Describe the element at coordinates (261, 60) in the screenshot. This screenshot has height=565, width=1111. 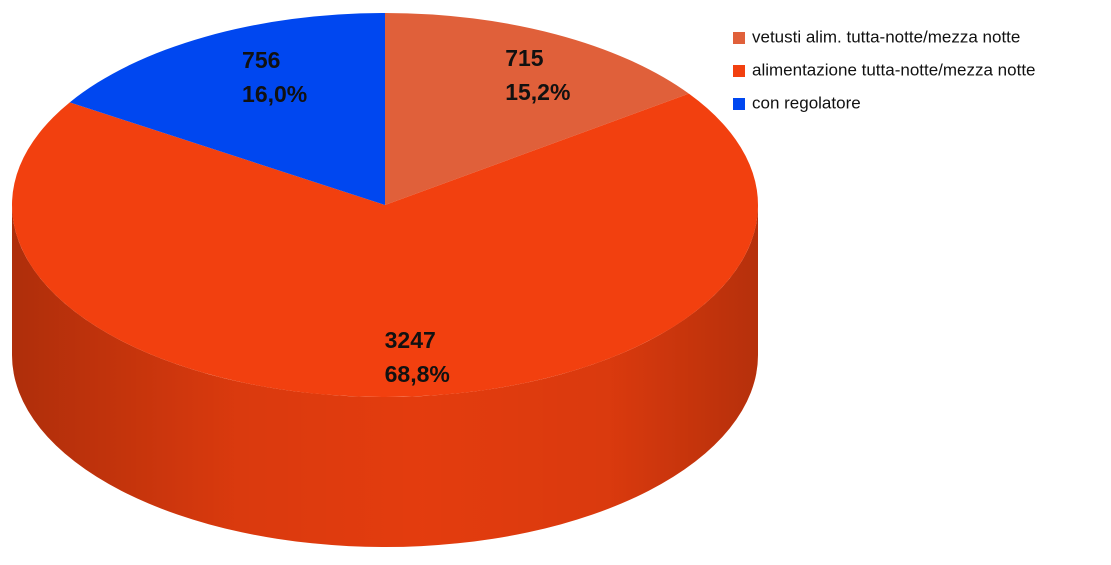
I see `value-label: 756` at that location.